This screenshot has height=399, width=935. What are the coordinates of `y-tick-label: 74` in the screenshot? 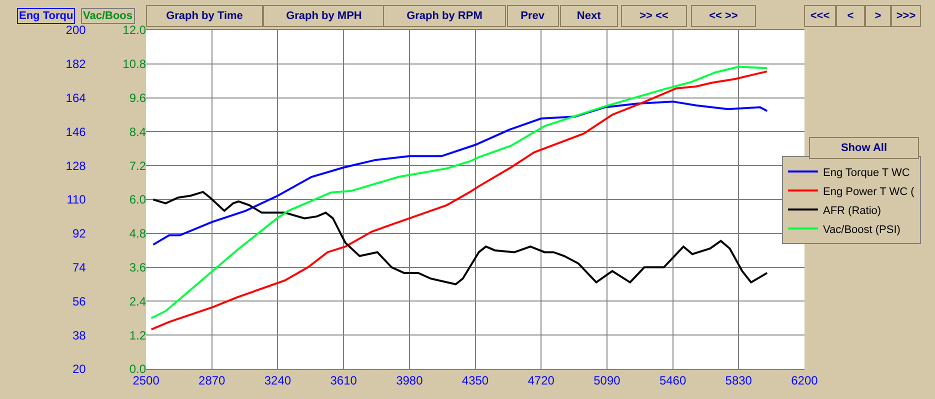 It's located at (79, 267).